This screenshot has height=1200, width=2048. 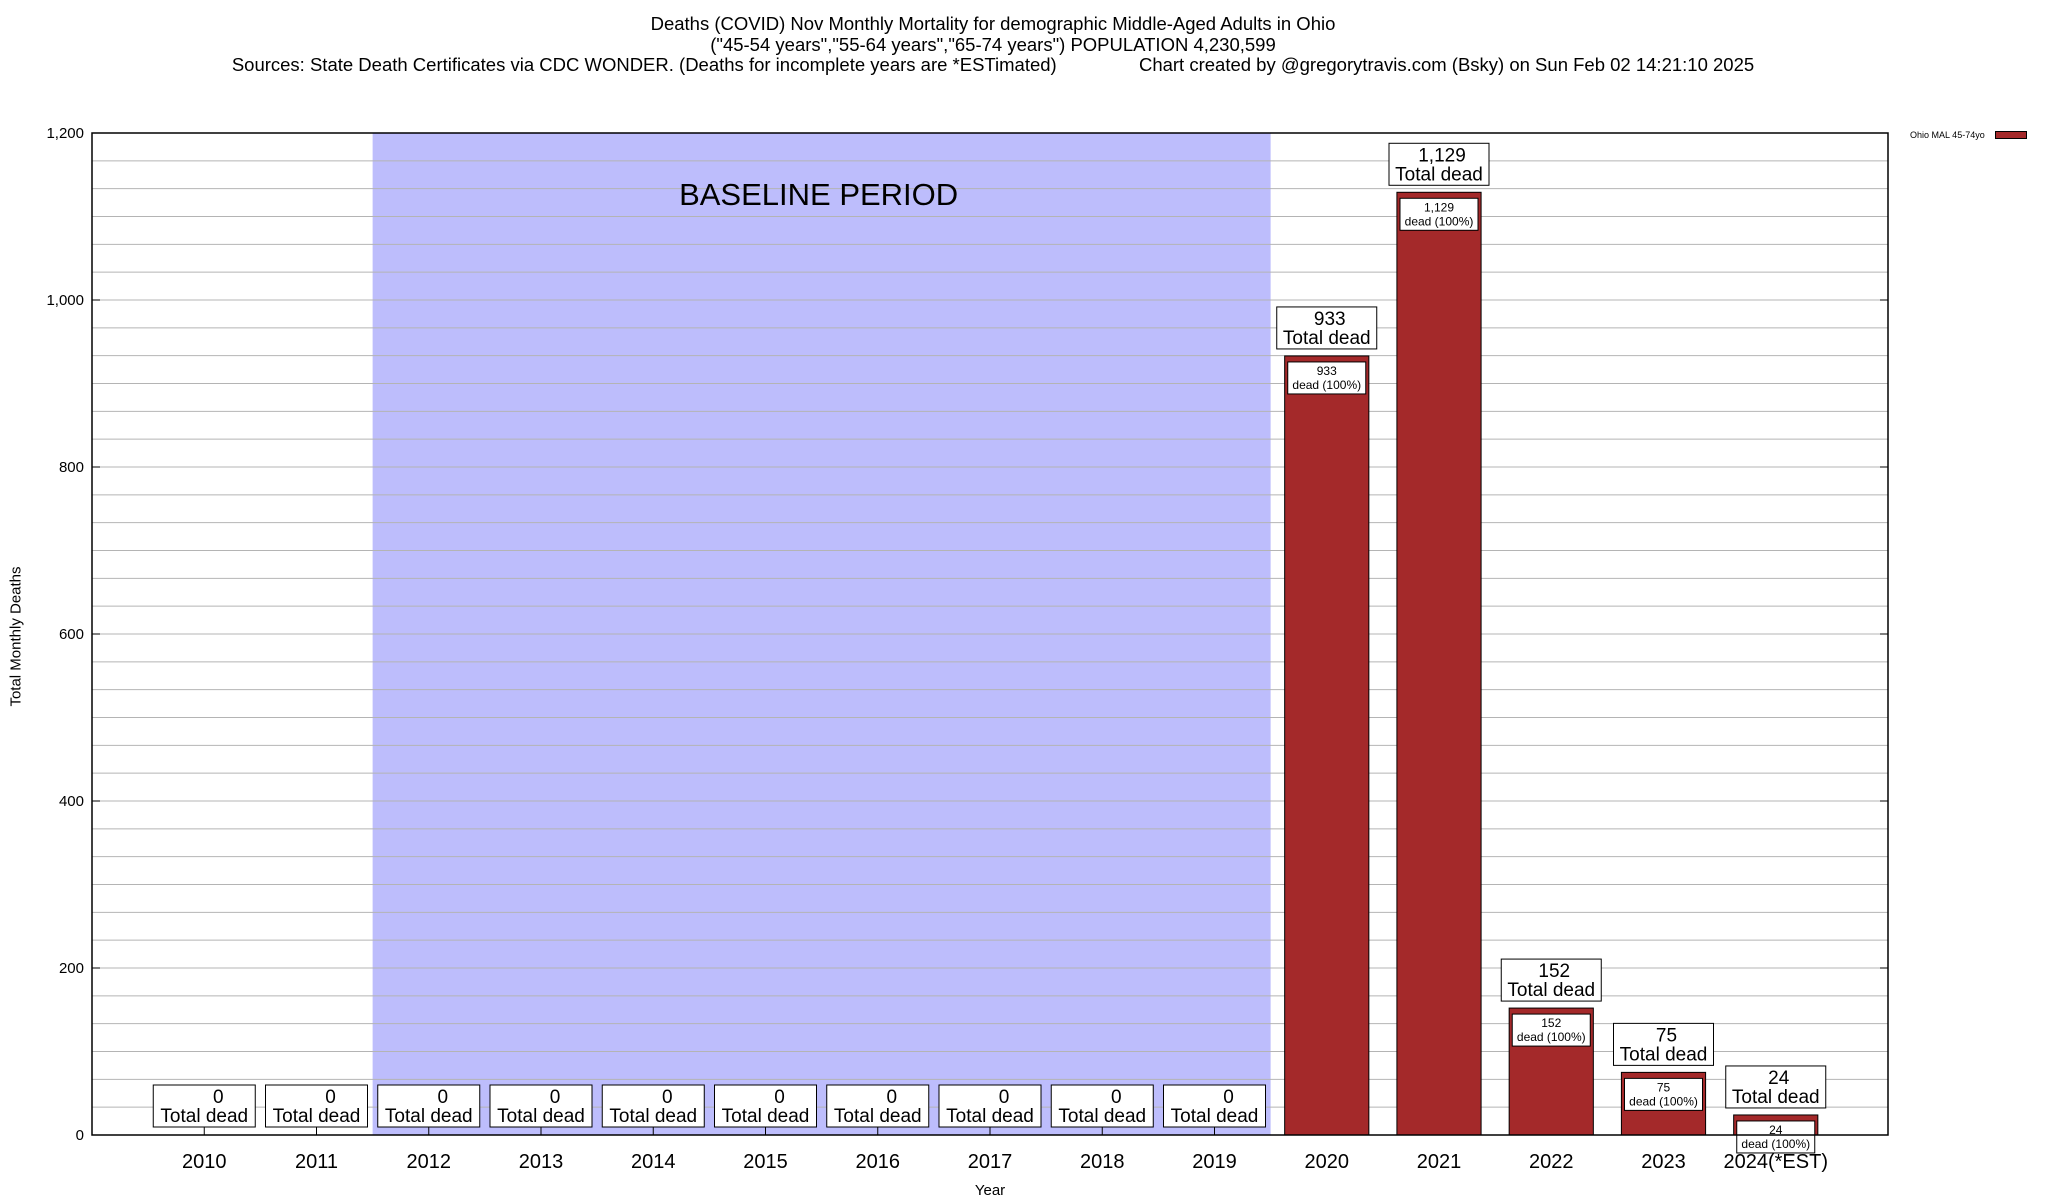 I want to click on x-tick-label: 2023, so click(x=1663, y=1162).